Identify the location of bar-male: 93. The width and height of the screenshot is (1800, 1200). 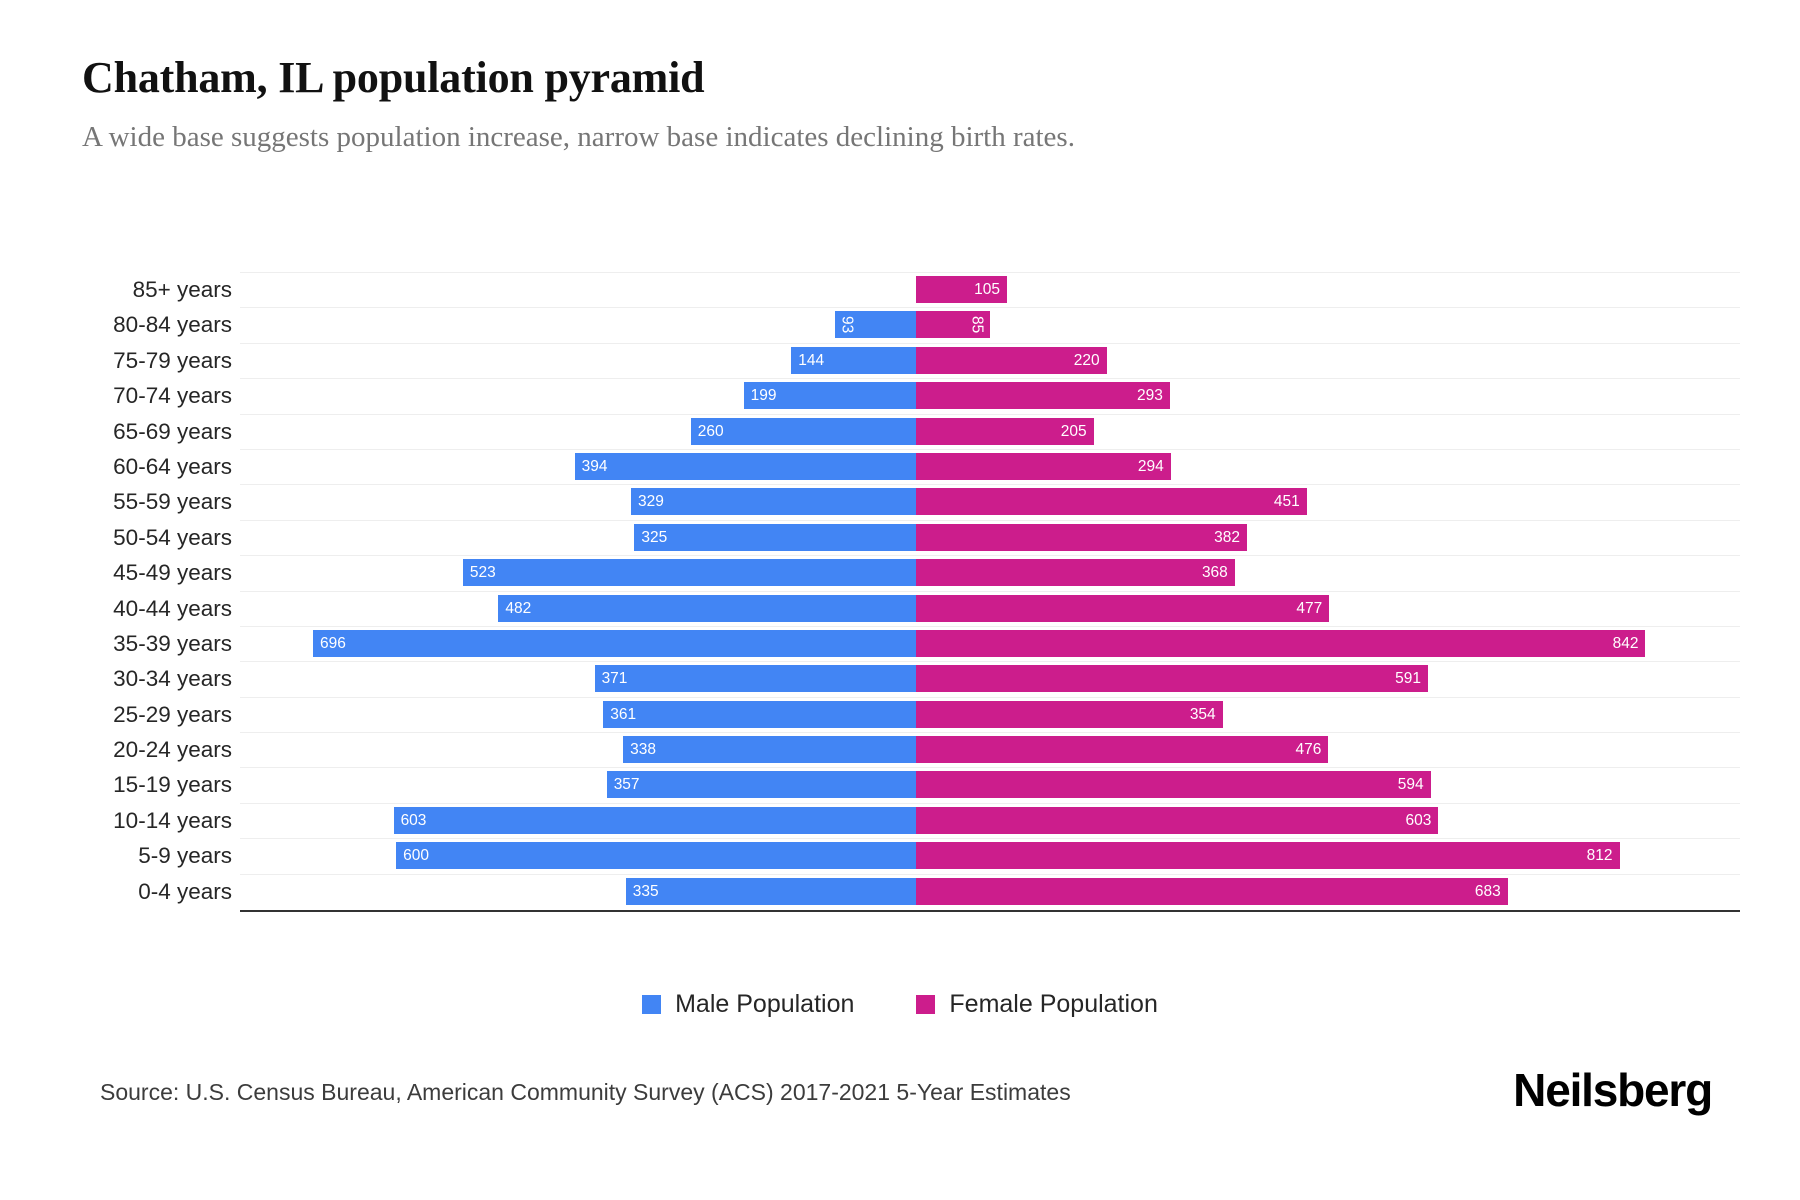
(875, 325).